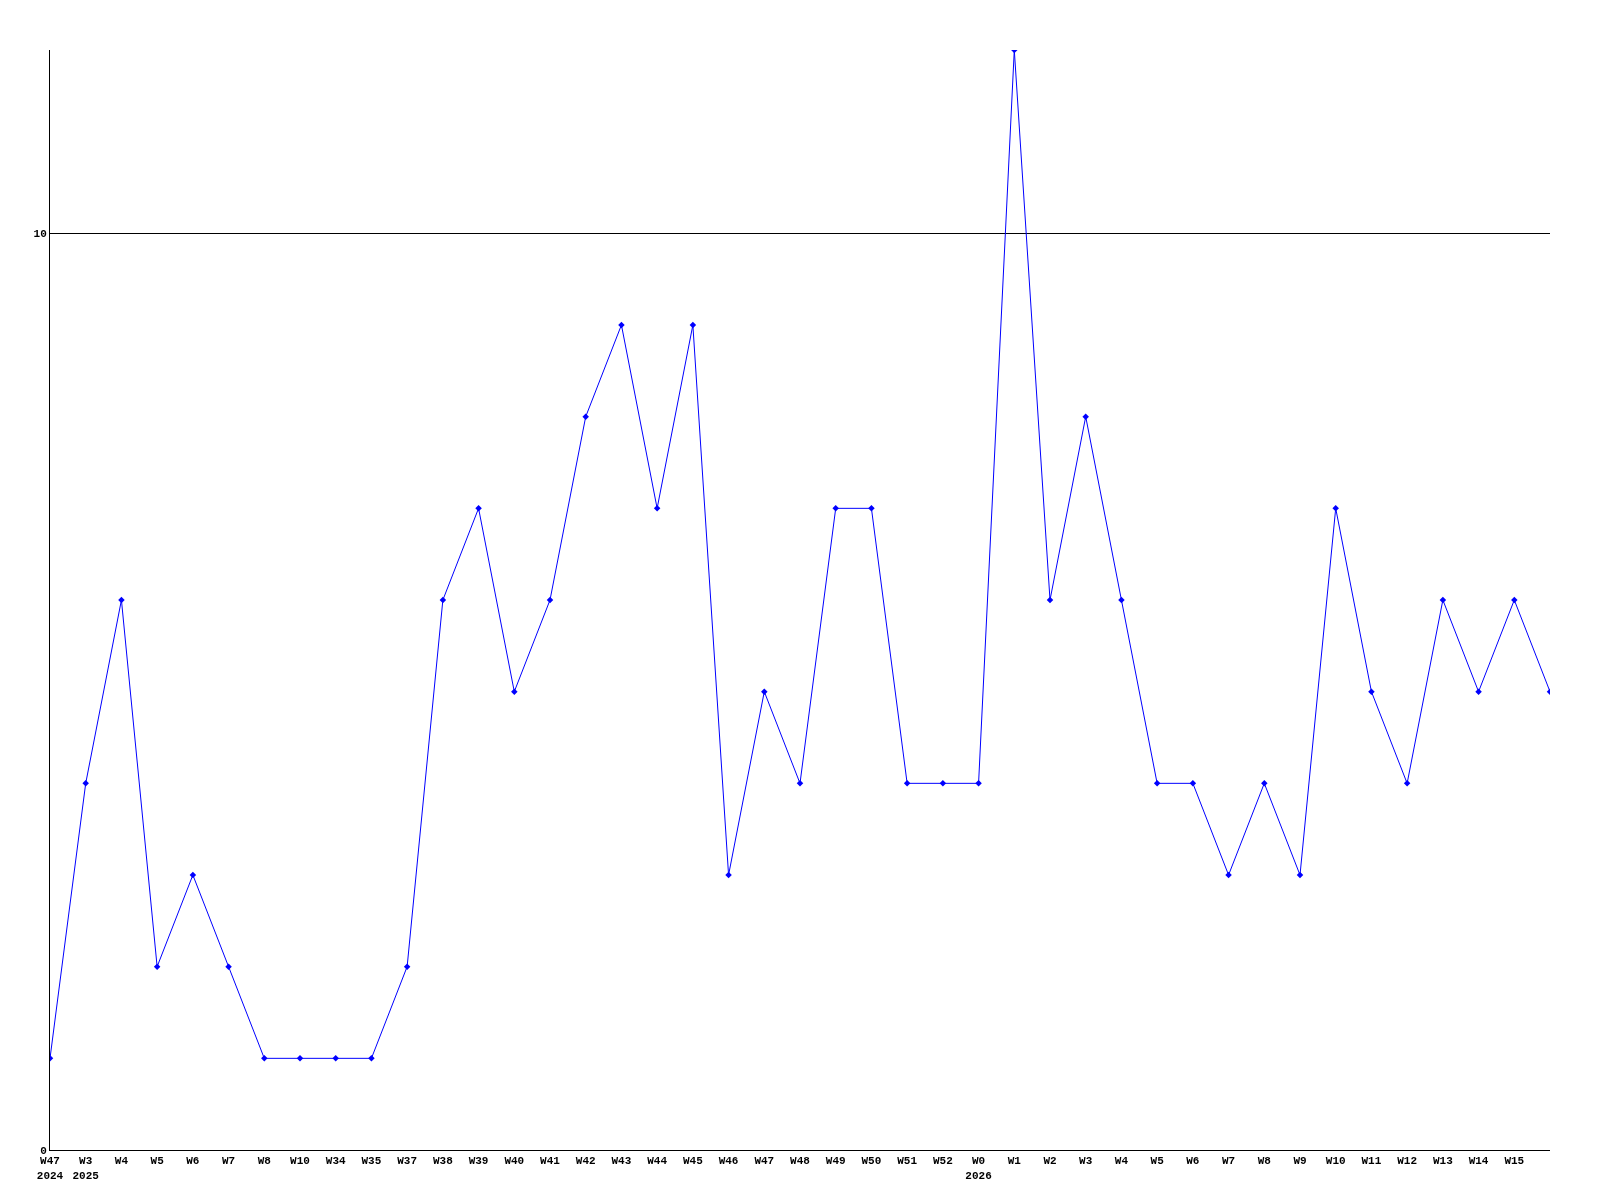 The image size is (1600, 1200). Describe the element at coordinates (585, 1161) in the screenshot. I see `x-tick-label: W42` at that location.